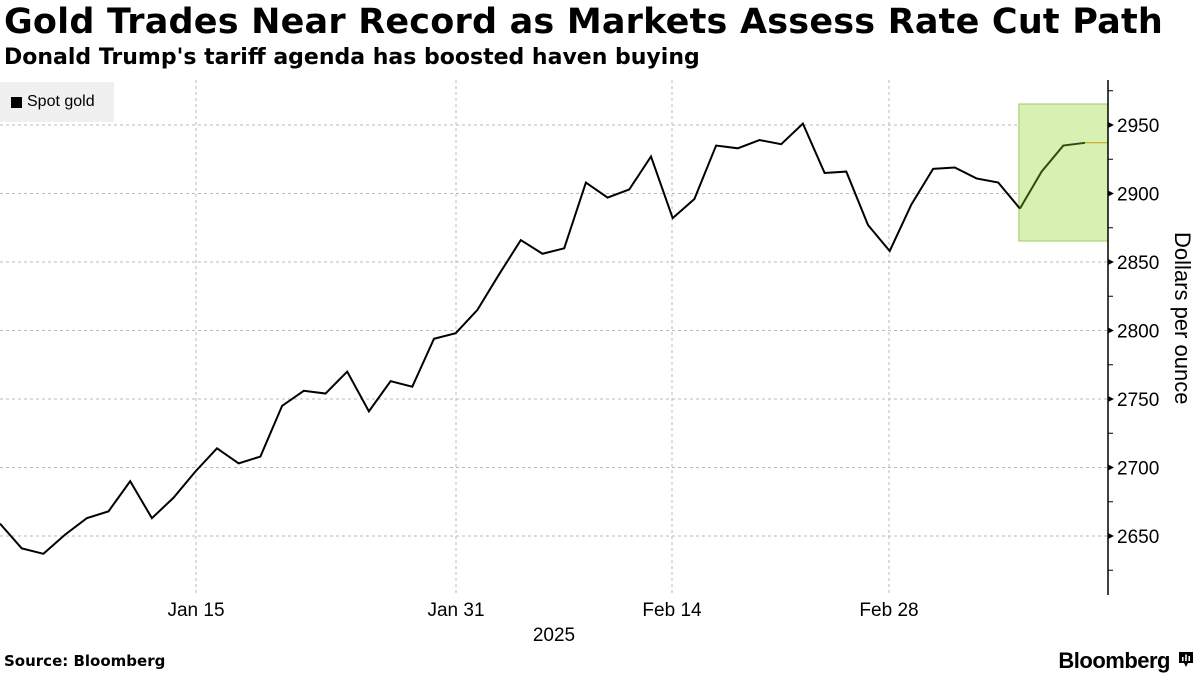  I want to click on y-axis-title: Dollars per ounce, so click(1182, 318).